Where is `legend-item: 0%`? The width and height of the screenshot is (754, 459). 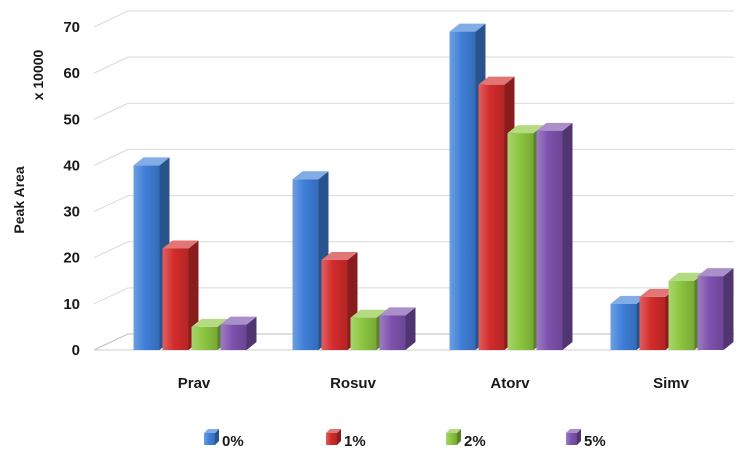 legend-item: 0% is located at coordinates (224, 439).